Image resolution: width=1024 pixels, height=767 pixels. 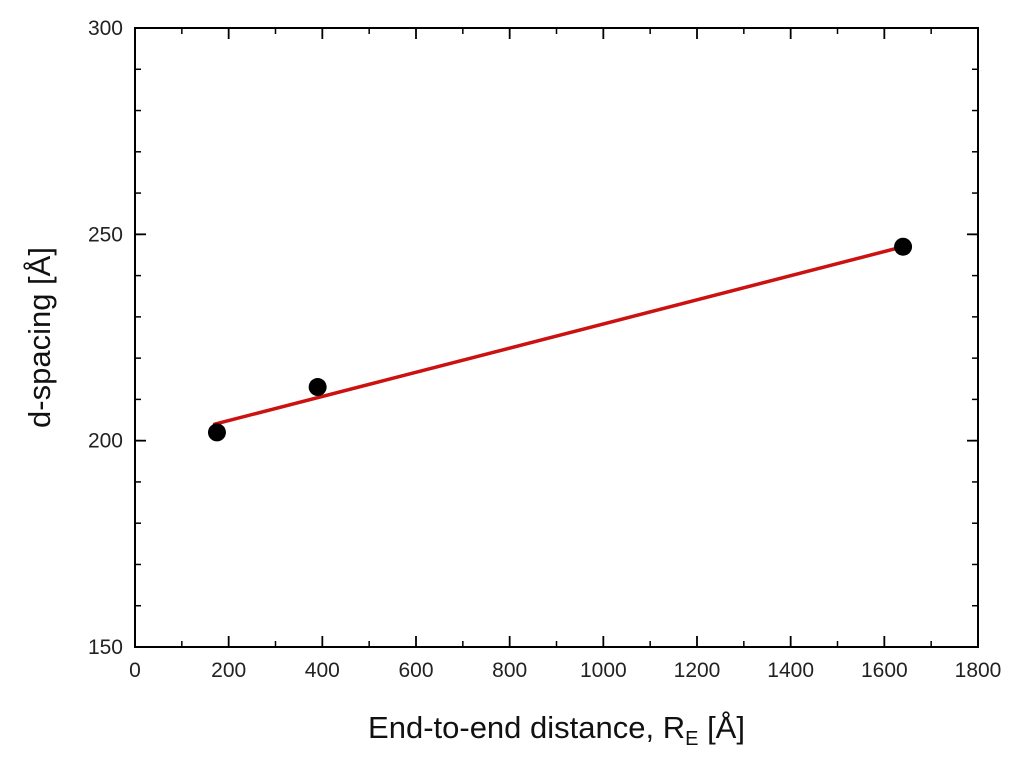 I want to click on x-axis-title: End-to-end distance, RE [Å], so click(x=556, y=730).